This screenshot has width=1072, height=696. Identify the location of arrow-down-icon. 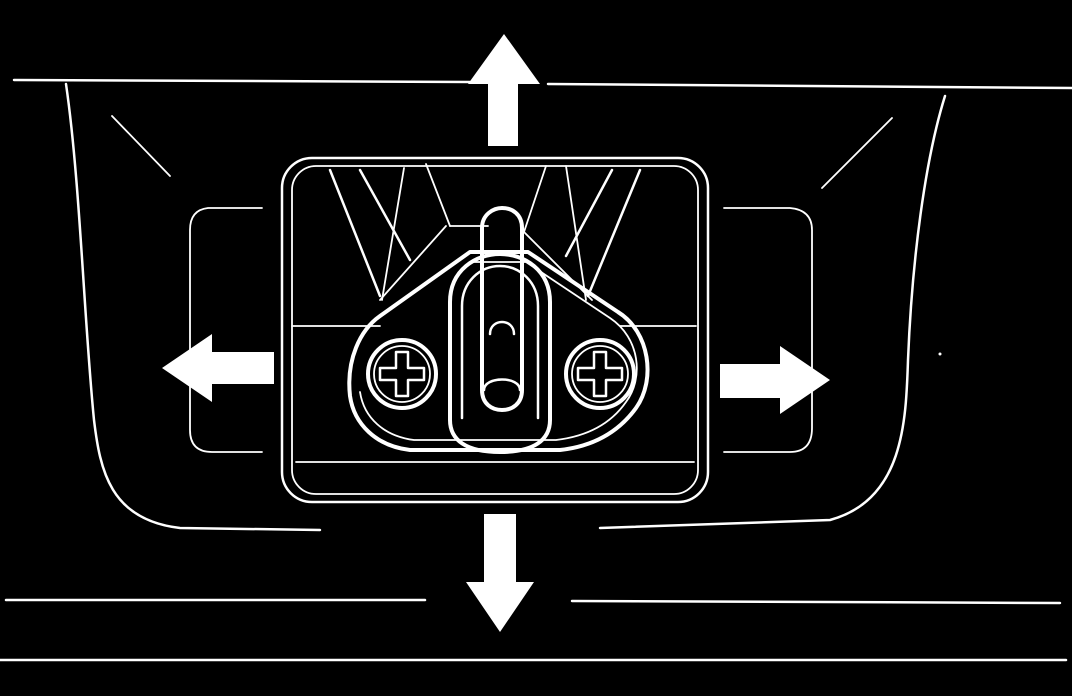
(500, 573).